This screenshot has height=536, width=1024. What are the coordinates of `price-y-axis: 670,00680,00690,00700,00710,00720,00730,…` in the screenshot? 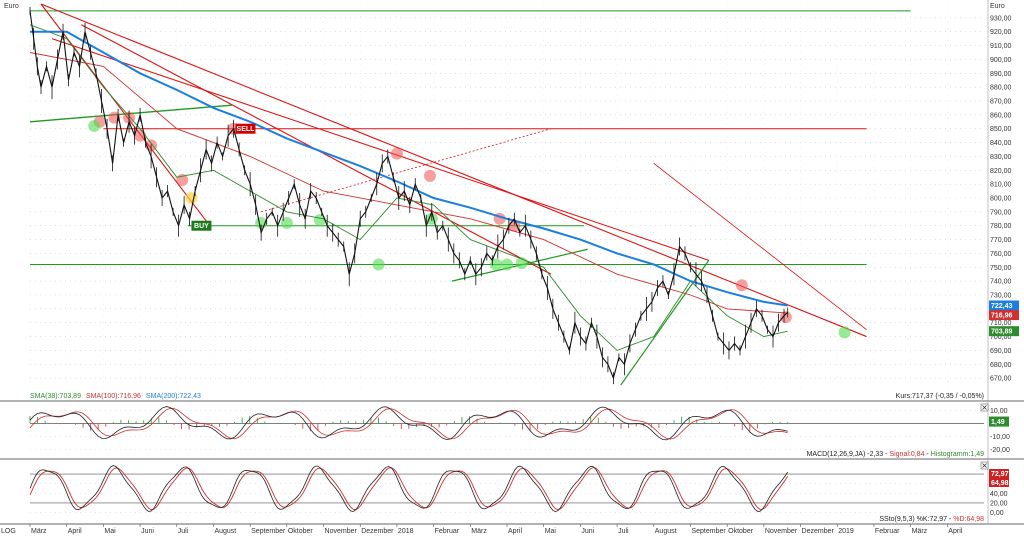 It's located at (1001, 198).